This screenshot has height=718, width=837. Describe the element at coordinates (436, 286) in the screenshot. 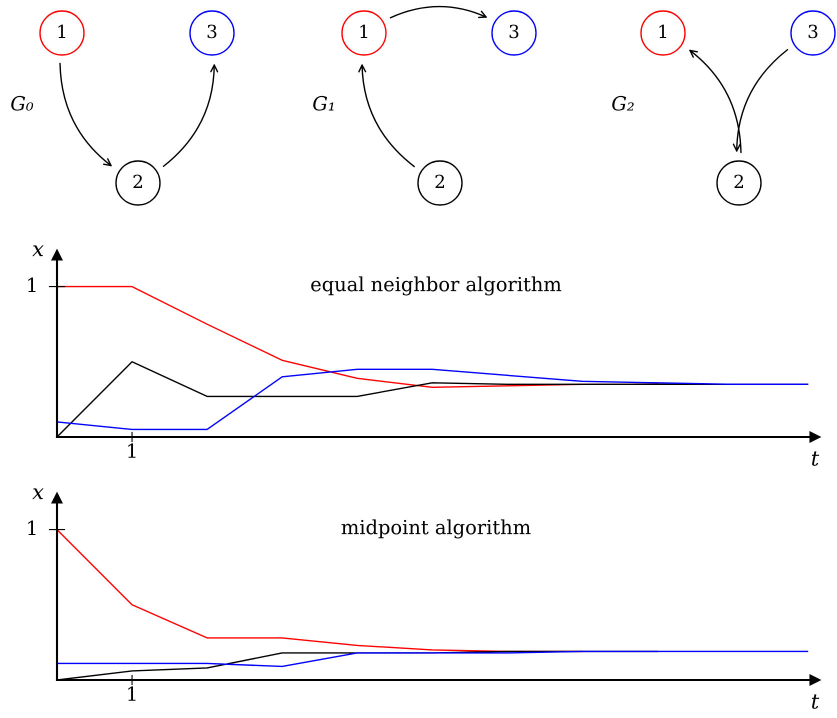

I see `chart-title: equal neighbor algorithm` at that location.